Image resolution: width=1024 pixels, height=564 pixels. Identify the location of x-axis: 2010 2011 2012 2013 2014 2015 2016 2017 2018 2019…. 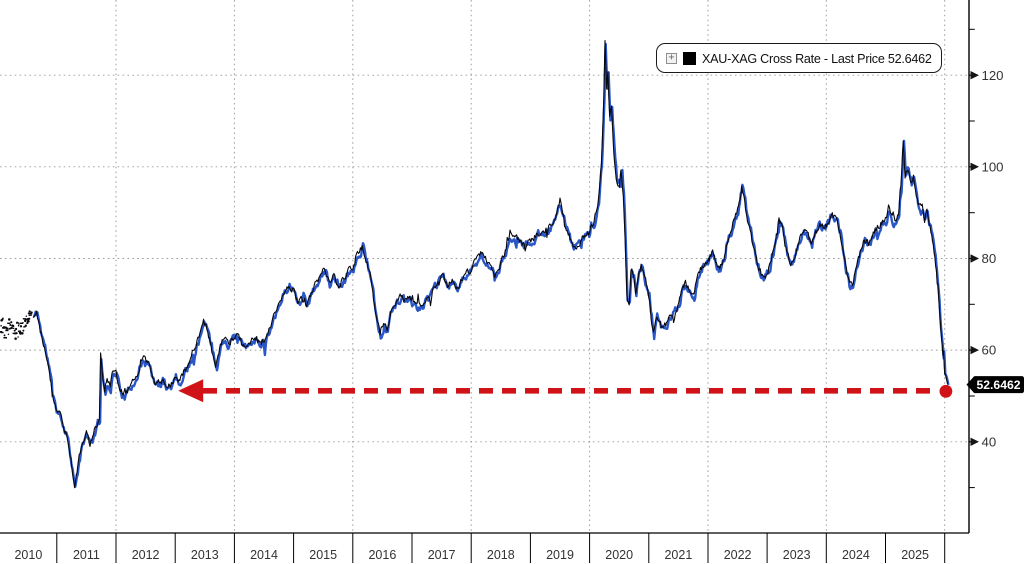
(480, 548).